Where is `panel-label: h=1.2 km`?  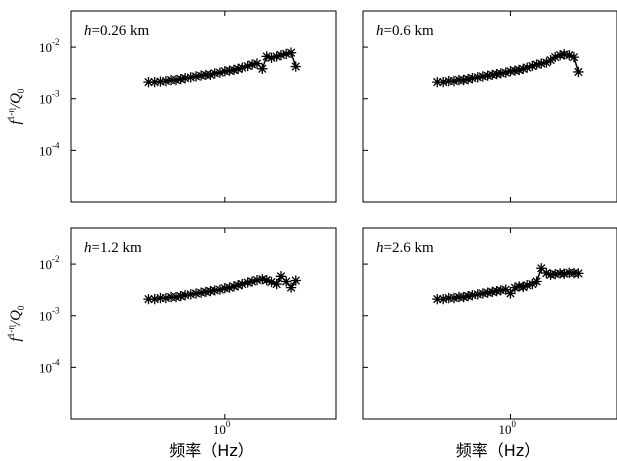
panel-label: h=1.2 km is located at coordinates (113, 248).